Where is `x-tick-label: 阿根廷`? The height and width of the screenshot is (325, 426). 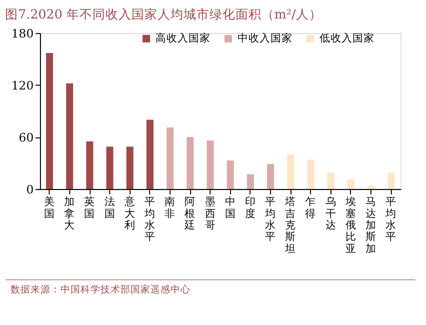 x-tick-label: 阿根廷 is located at coordinates (190, 213).